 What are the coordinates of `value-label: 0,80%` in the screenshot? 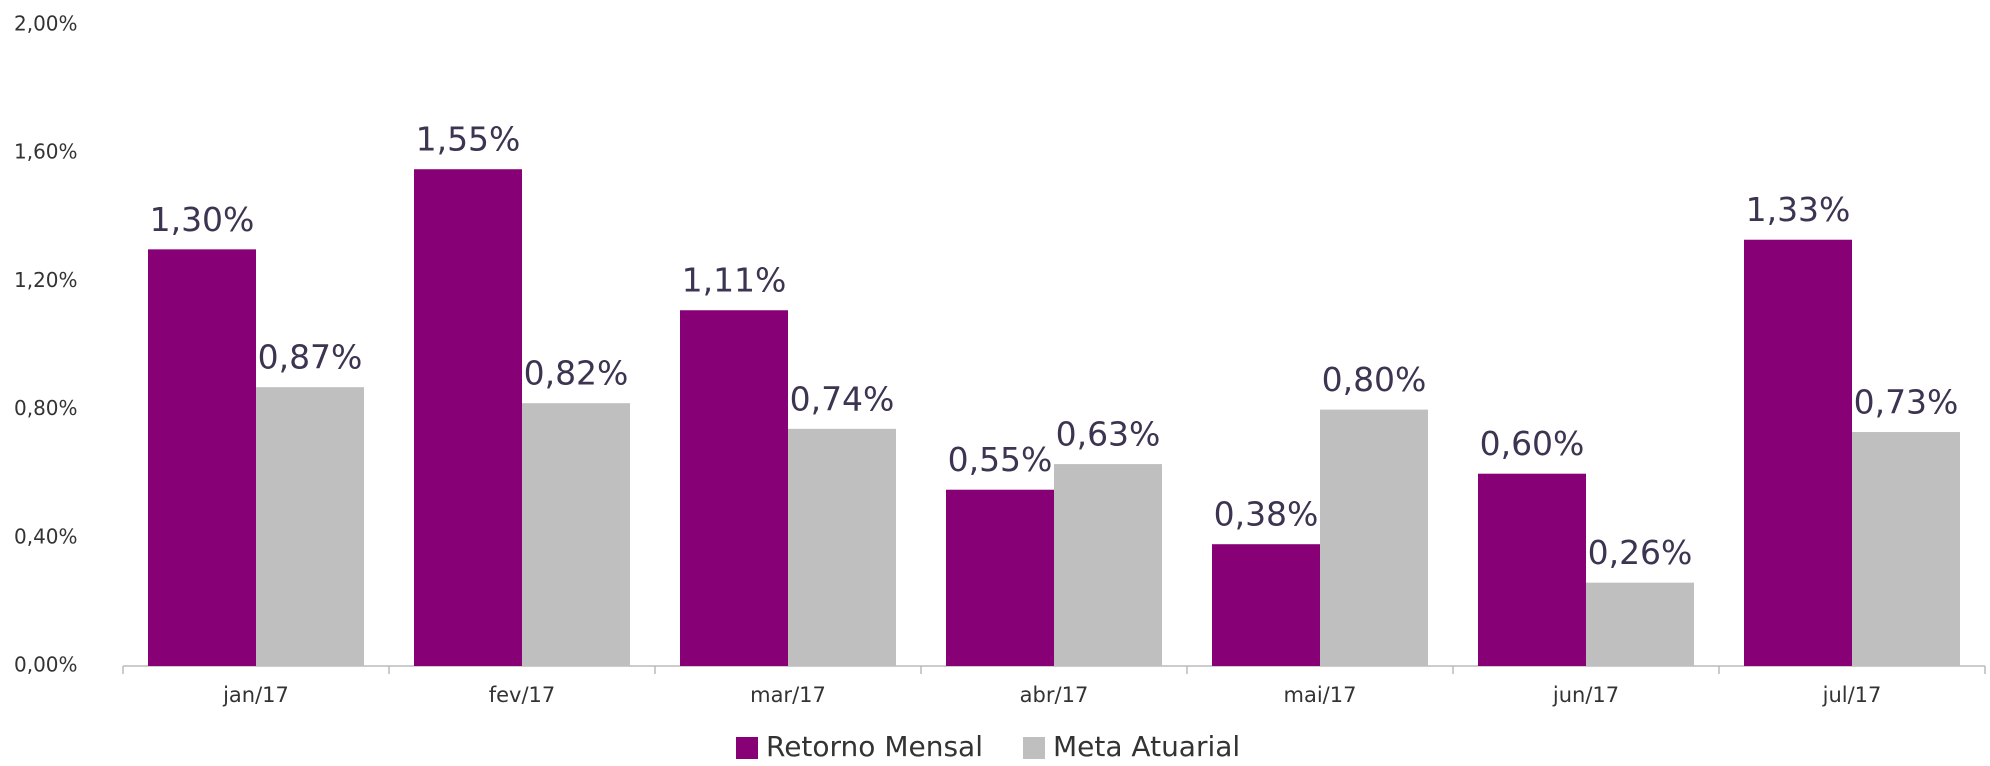 It's located at (1374, 379).